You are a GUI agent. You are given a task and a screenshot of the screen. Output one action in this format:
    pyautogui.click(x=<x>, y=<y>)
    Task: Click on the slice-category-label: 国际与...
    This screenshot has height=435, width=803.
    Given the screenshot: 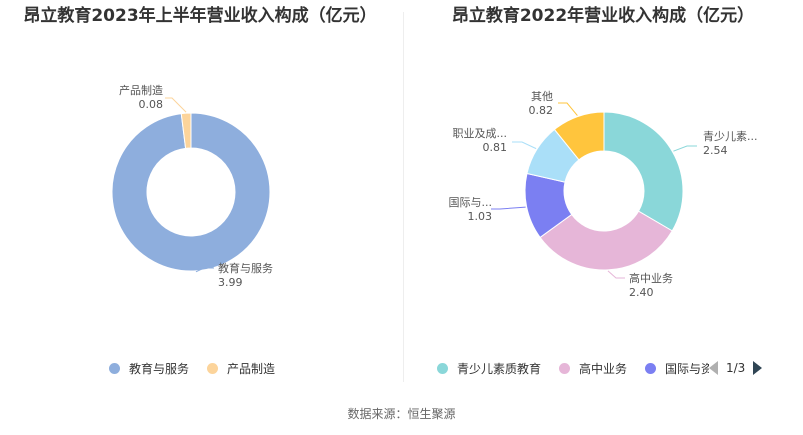 What is the action you would take?
    pyautogui.click(x=471, y=202)
    